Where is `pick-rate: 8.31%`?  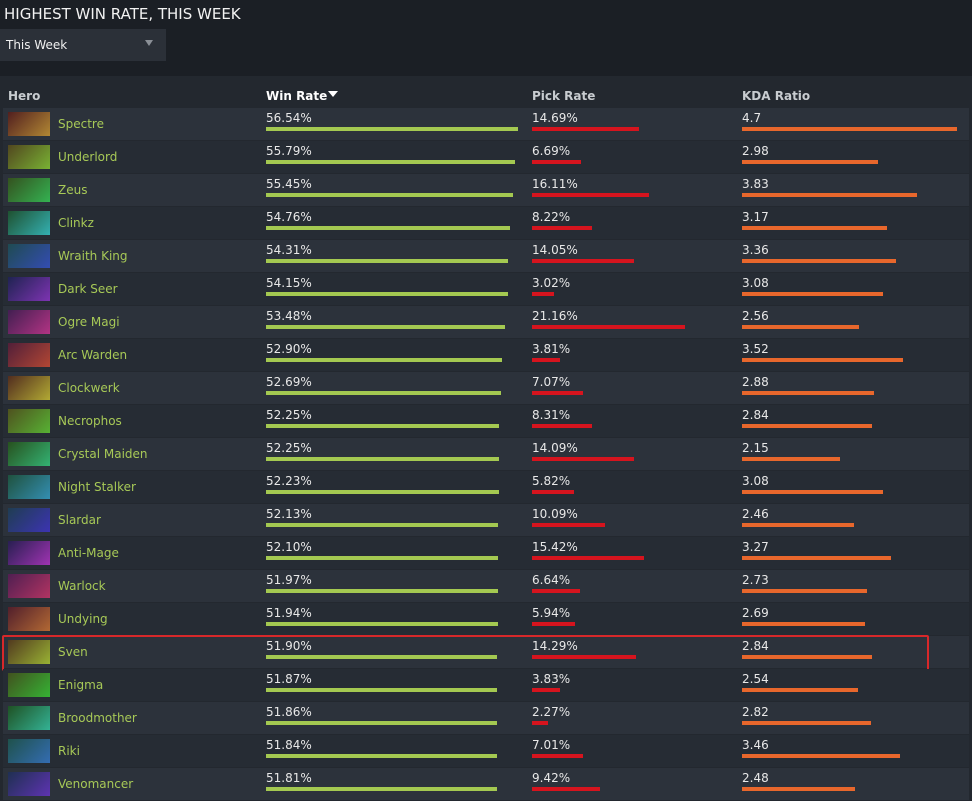
pick-rate: 8.31% is located at coordinates (551, 415).